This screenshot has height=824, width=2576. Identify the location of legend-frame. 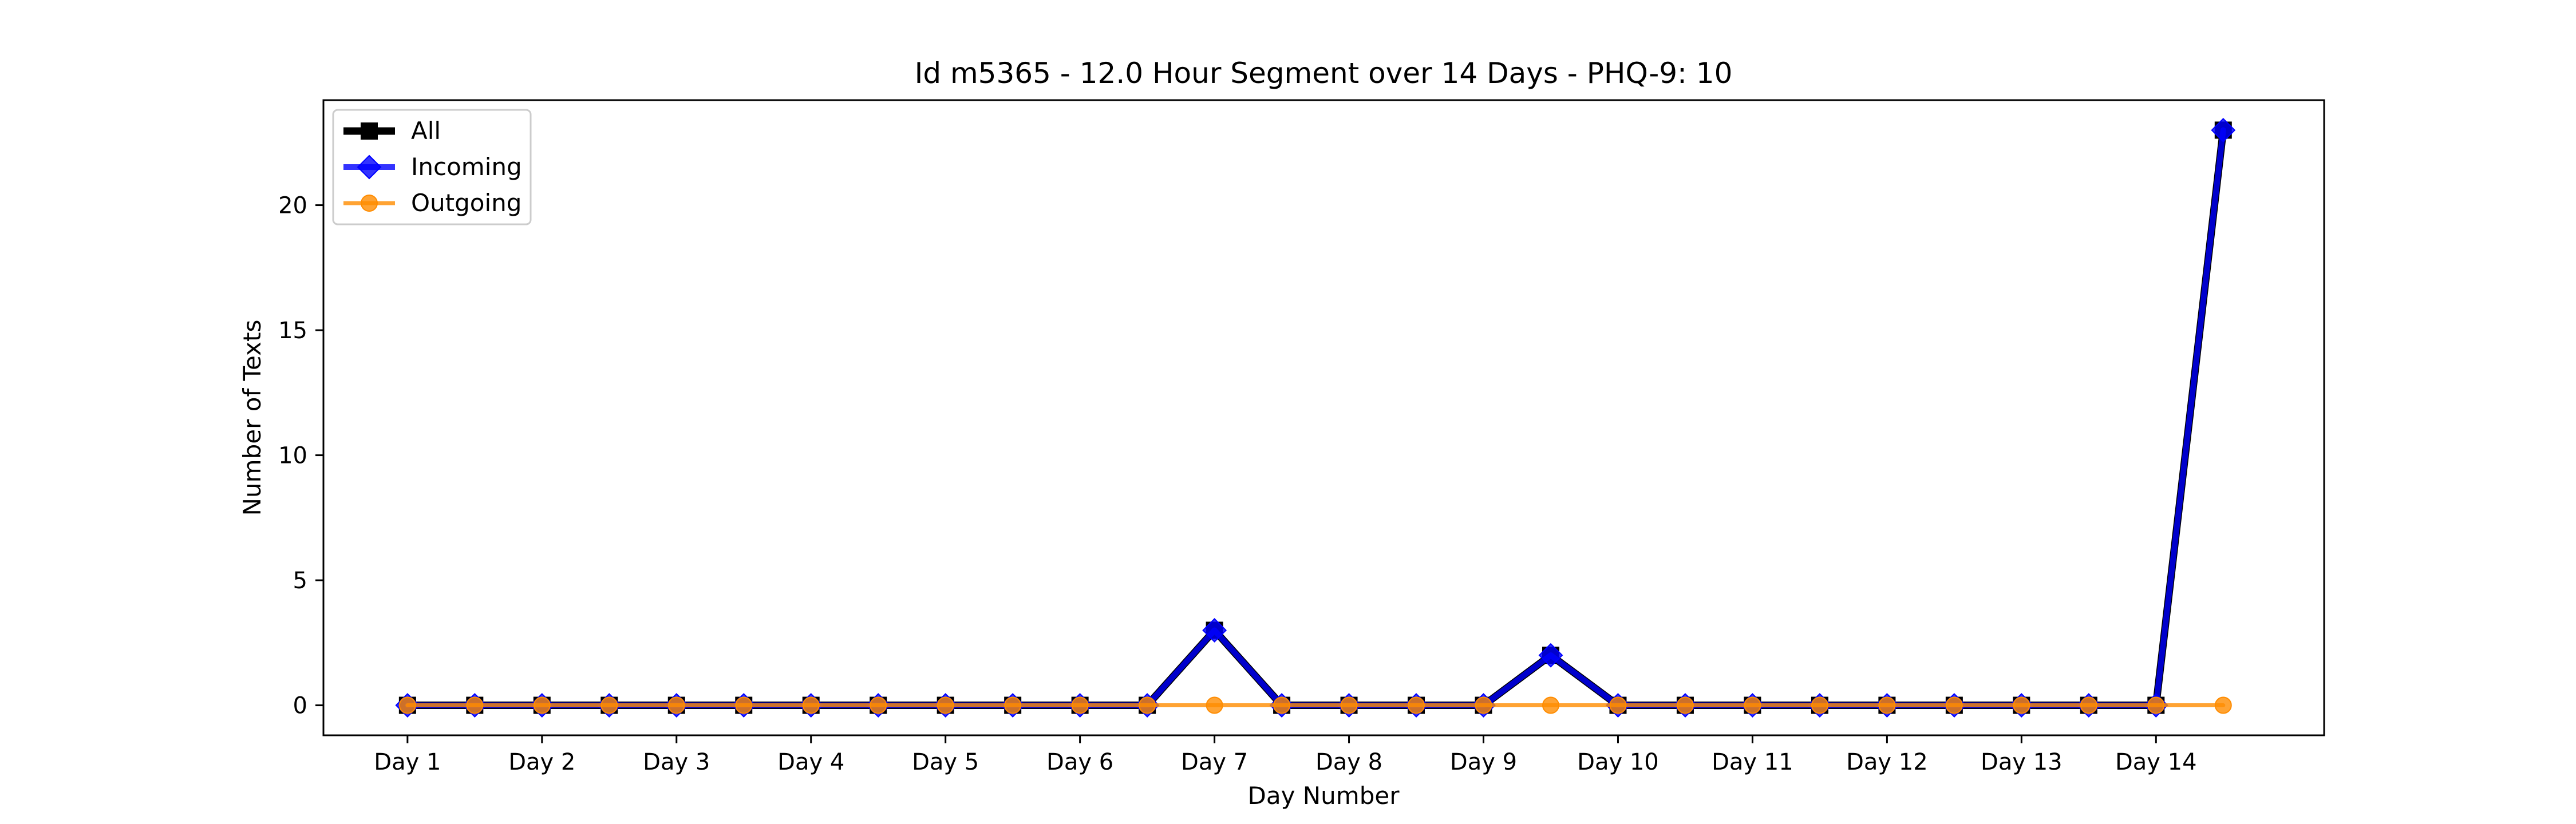
(432, 167).